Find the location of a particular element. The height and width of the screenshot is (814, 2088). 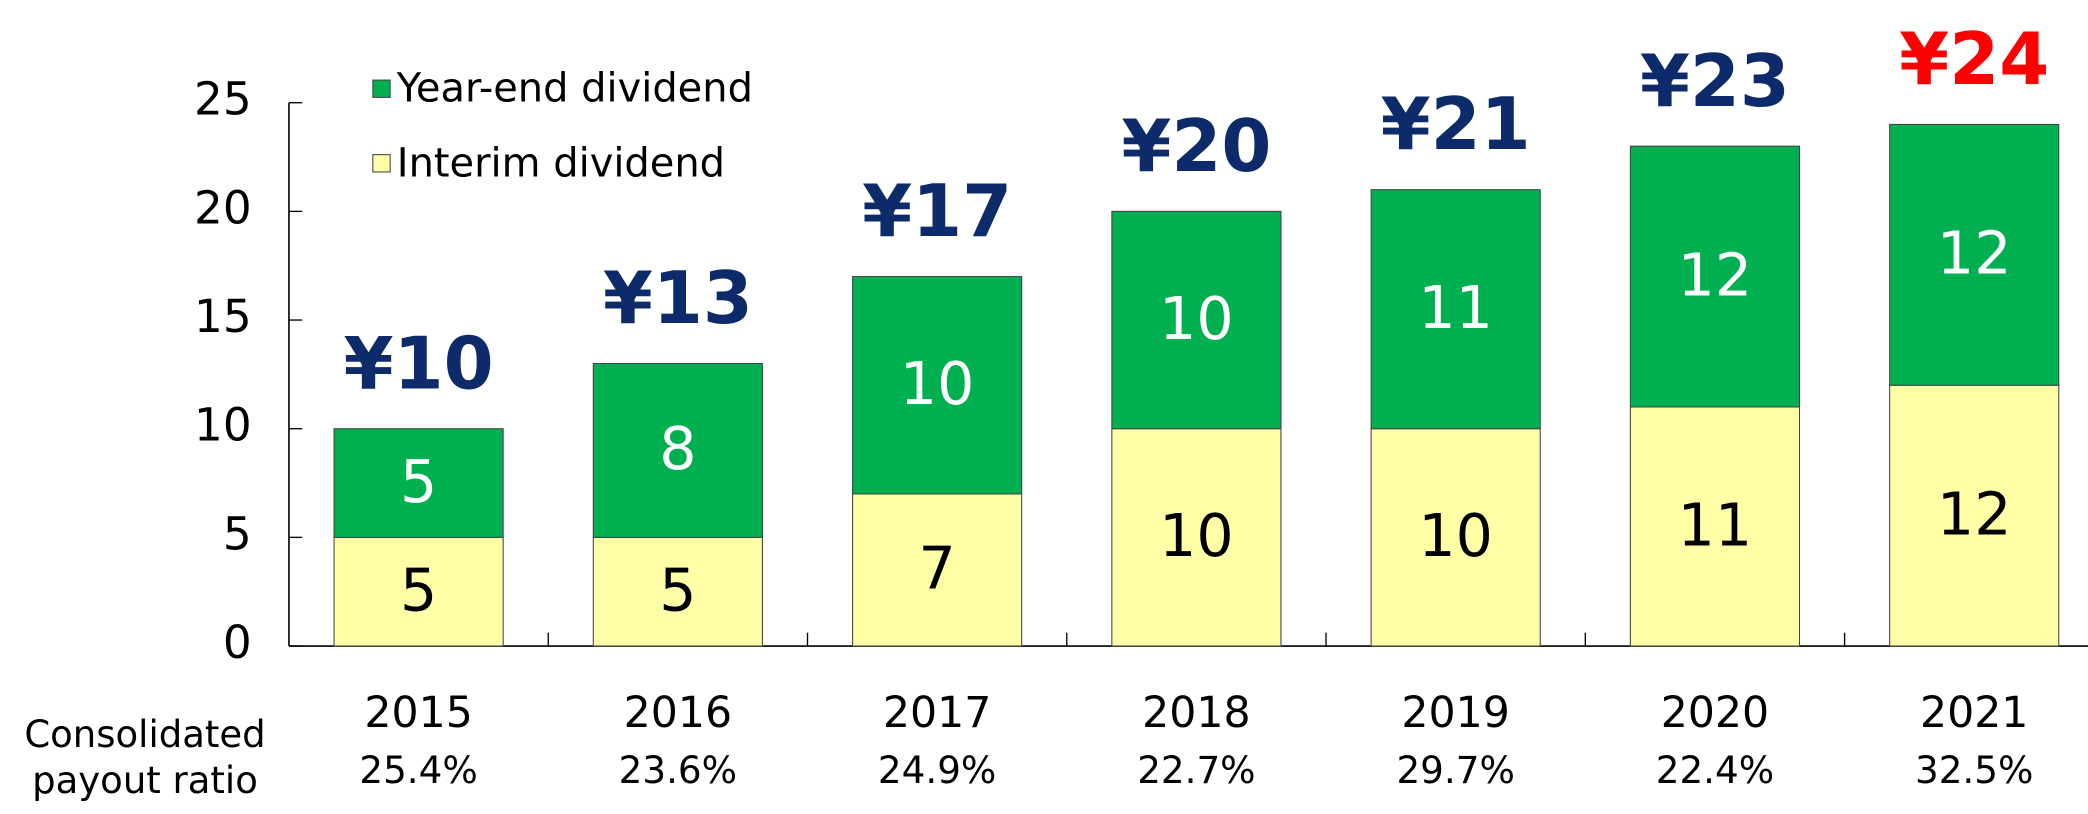

legend-label: Year-end dividend is located at coordinates (574, 89).